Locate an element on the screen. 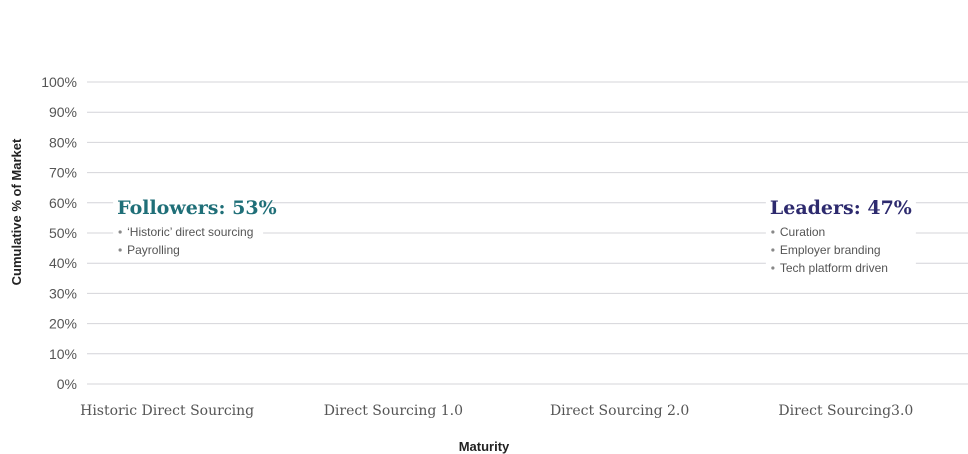 This screenshot has height=454, width=968. y-tick-label: 10% is located at coordinates (63, 354).